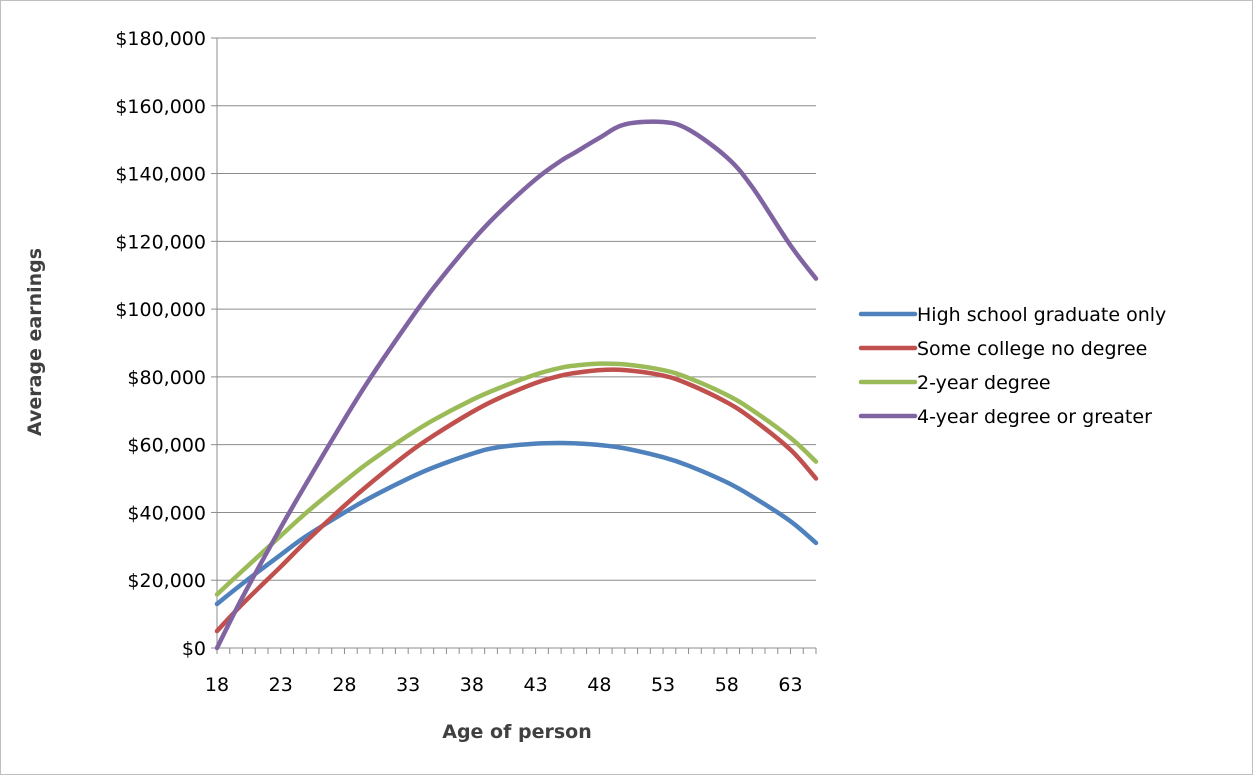  What do you see at coordinates (160, 242) in the screenshot?
I see `y-tick-label: $120,000` at bounding box center [160, 242].